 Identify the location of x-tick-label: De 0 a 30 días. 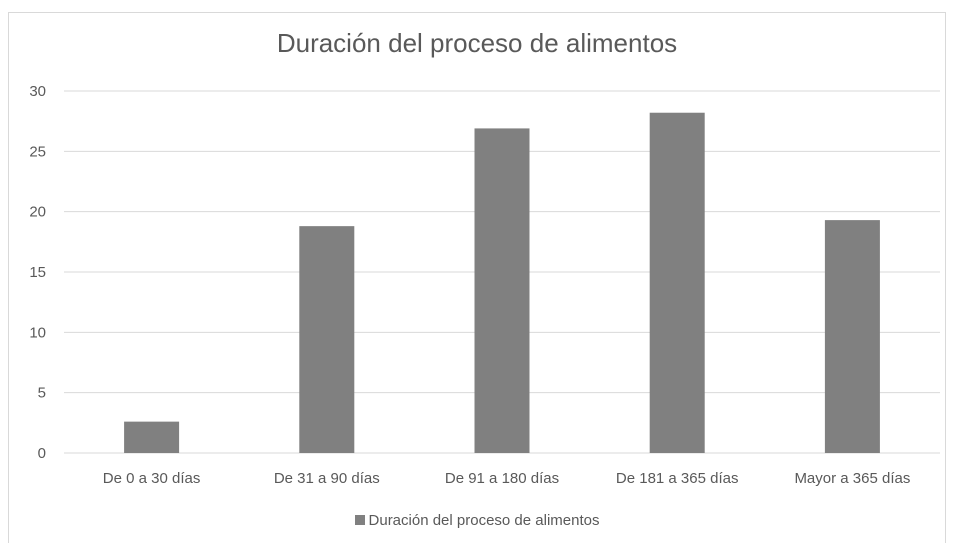
(152, 478).